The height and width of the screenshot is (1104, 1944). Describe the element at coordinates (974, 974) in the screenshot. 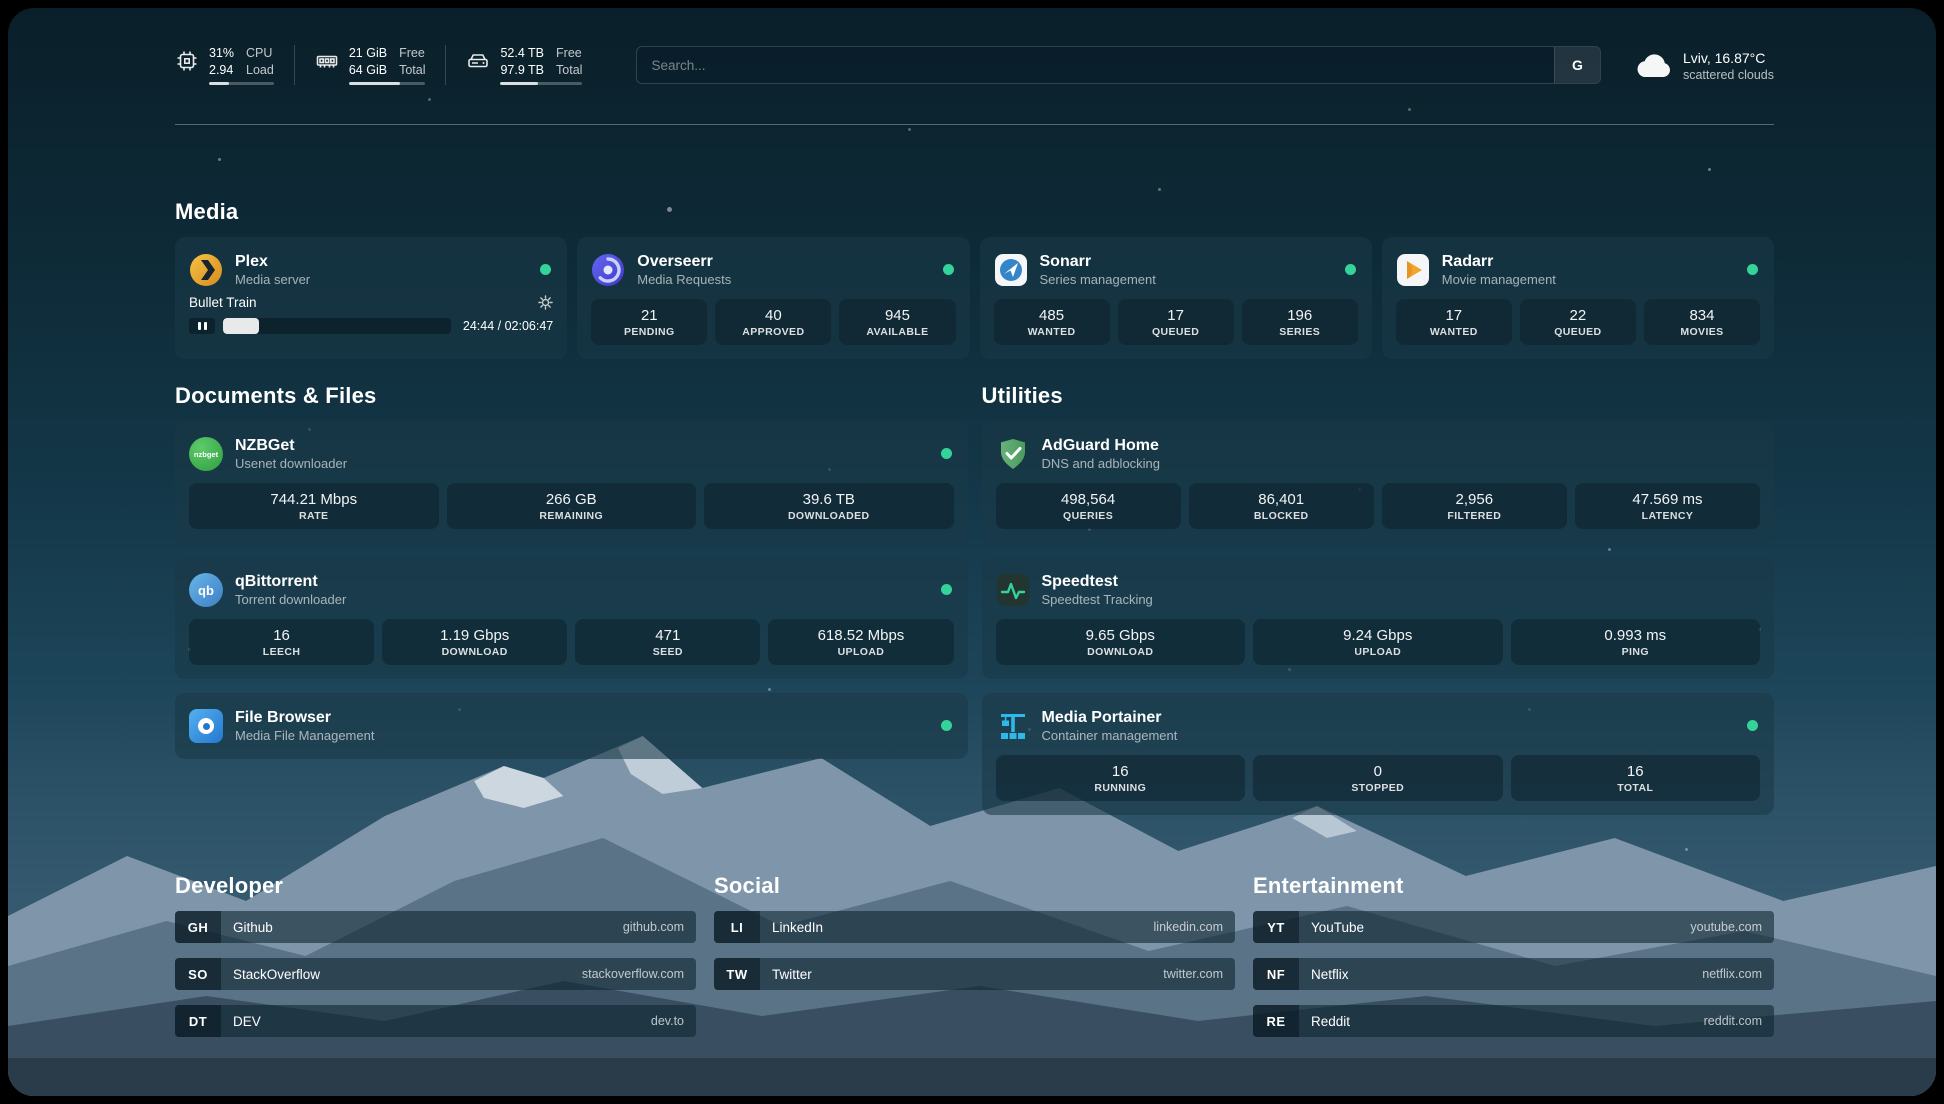

I see `bookmark-twitter: TW Twitter twitter.com` at that location.